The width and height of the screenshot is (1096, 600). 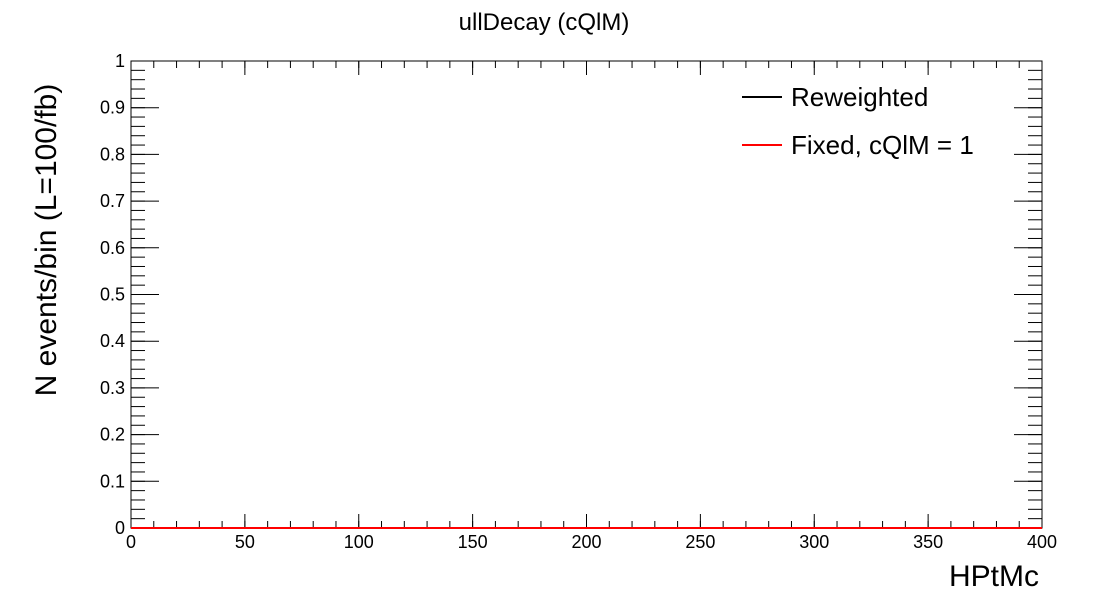 I want to click on x-tick-label: 100, so click(x=359, y=542).